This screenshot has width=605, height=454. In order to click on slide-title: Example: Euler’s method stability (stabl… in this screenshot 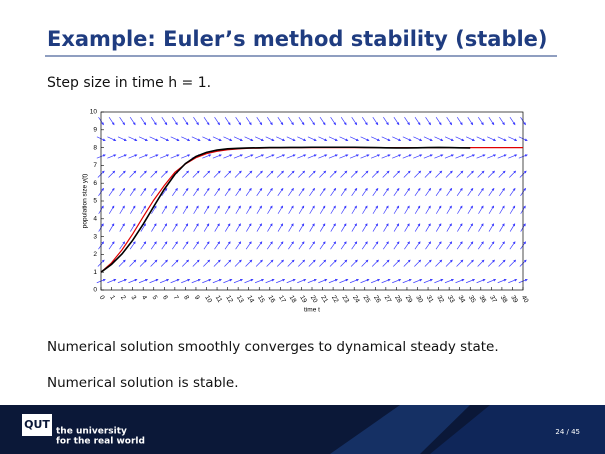, I will do `click(297, 39)`.